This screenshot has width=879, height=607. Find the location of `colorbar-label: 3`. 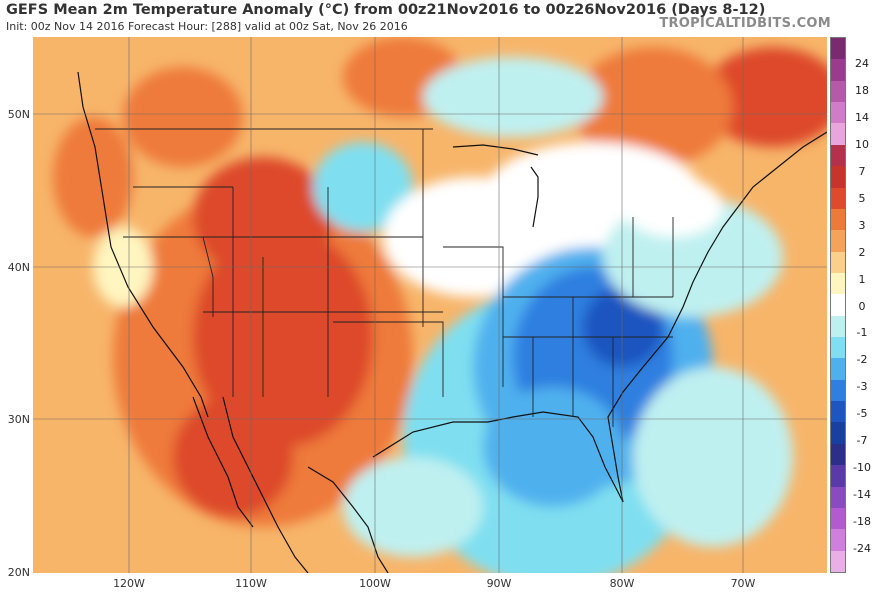

colorbar-label: 3 is located at coordinates (862, 225).